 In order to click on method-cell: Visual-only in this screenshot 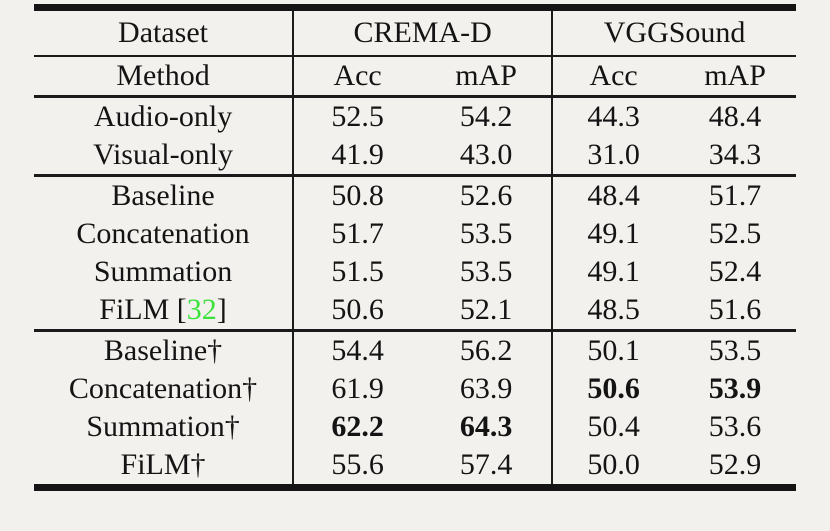, I will do `click(164, 156)`.